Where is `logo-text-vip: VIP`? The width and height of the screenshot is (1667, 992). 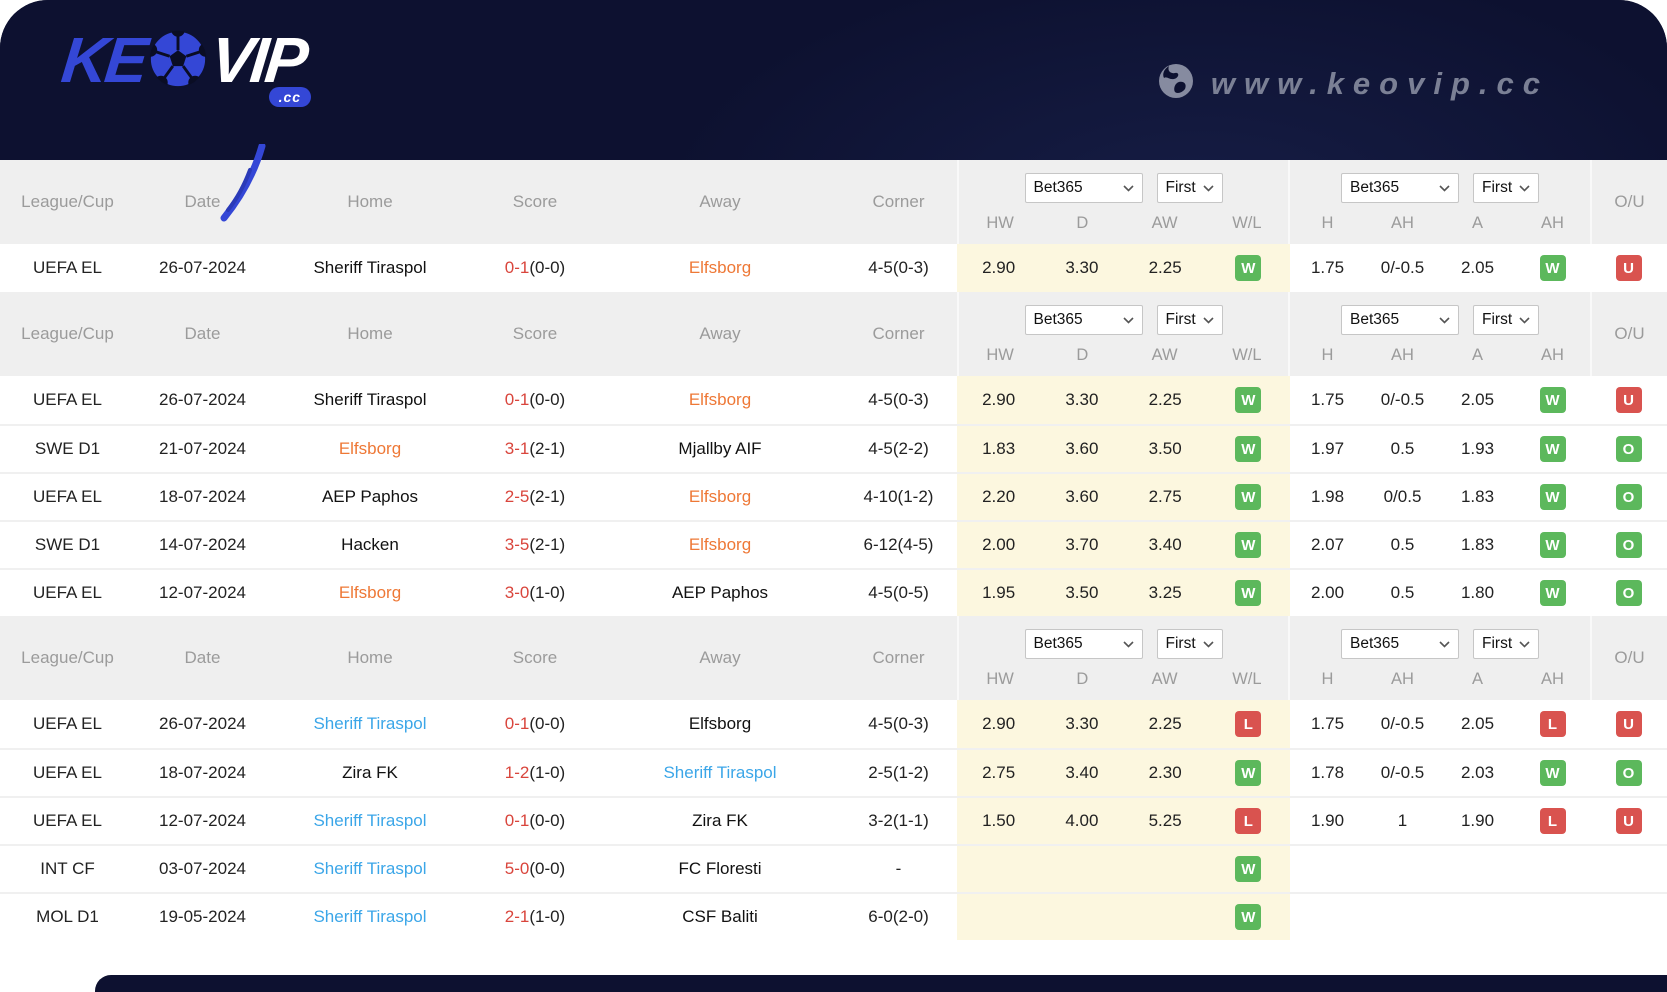 logo-text-vip: VIP is located at coordinates (258, 59).